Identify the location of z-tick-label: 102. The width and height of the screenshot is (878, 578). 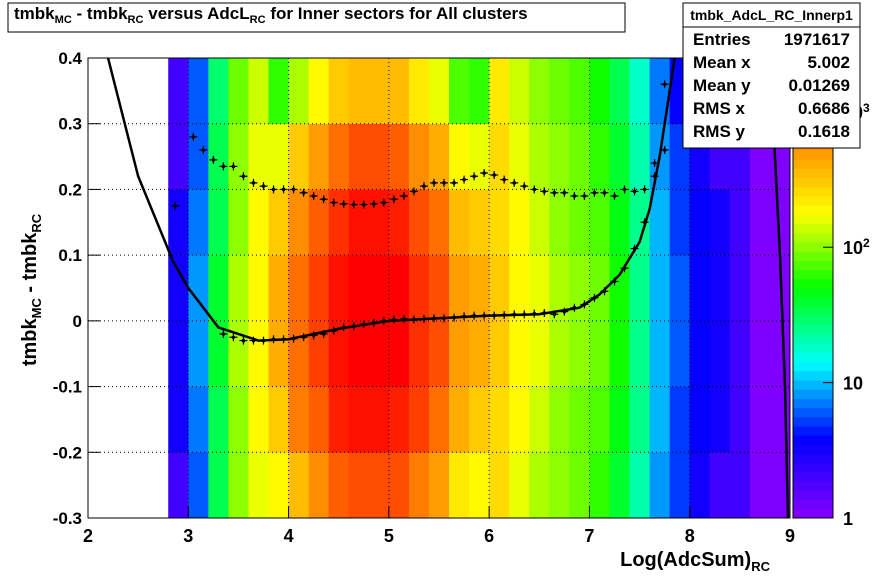
(856, 247).